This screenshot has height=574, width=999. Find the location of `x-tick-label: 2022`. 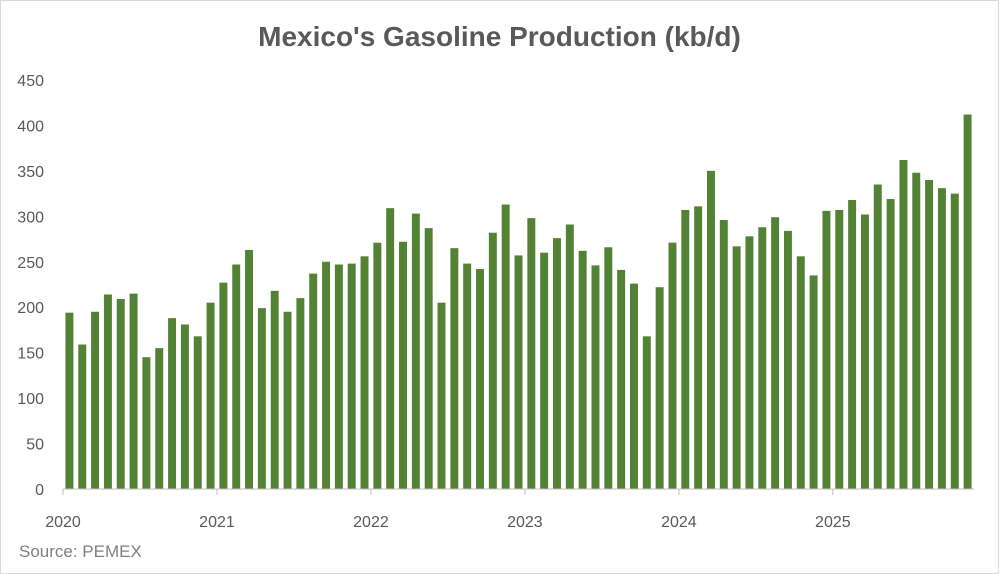

x-tick-label: 2022 is located at coordinates (371, 522).